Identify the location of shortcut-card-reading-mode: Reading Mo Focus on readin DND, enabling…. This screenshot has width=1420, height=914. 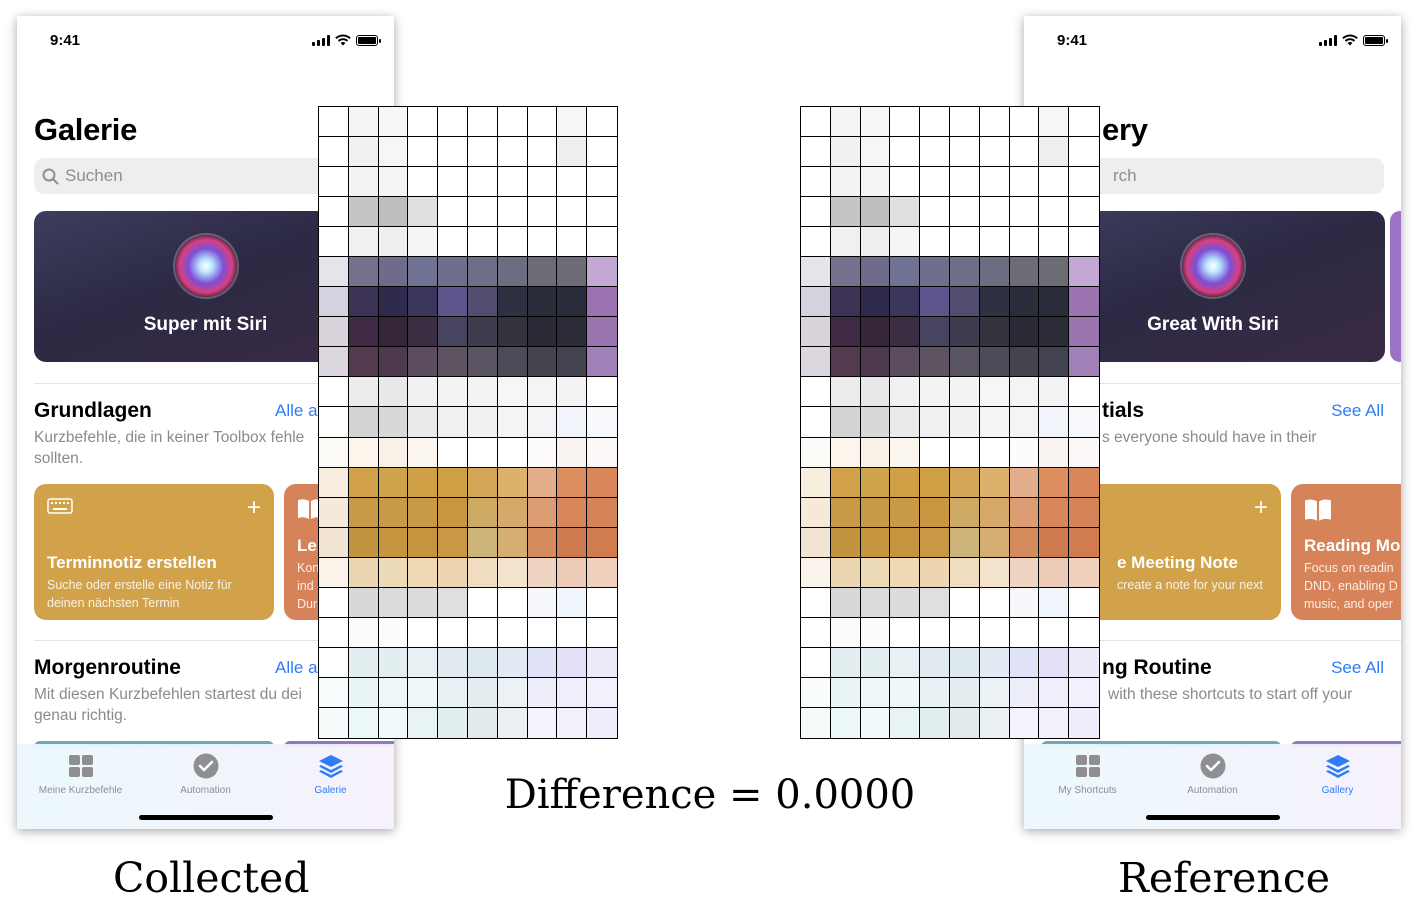
(1346, 552).